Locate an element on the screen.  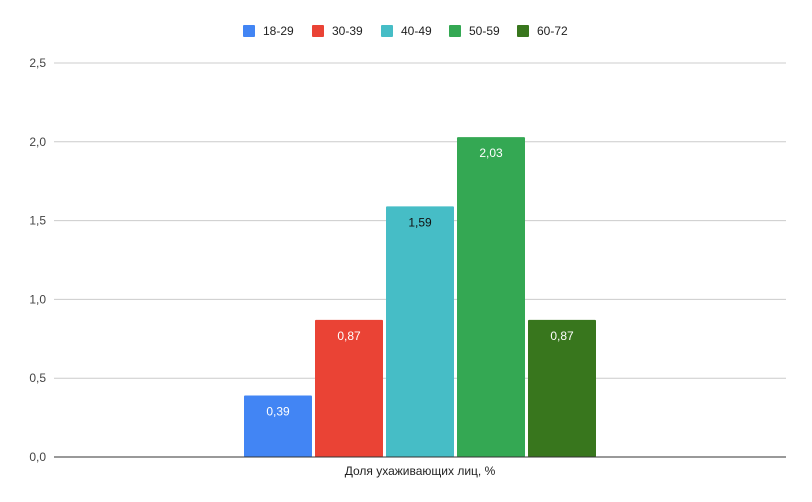
x-axis-categories: Доля ухаживающих лиц, % is located at coordinates (420, 471).